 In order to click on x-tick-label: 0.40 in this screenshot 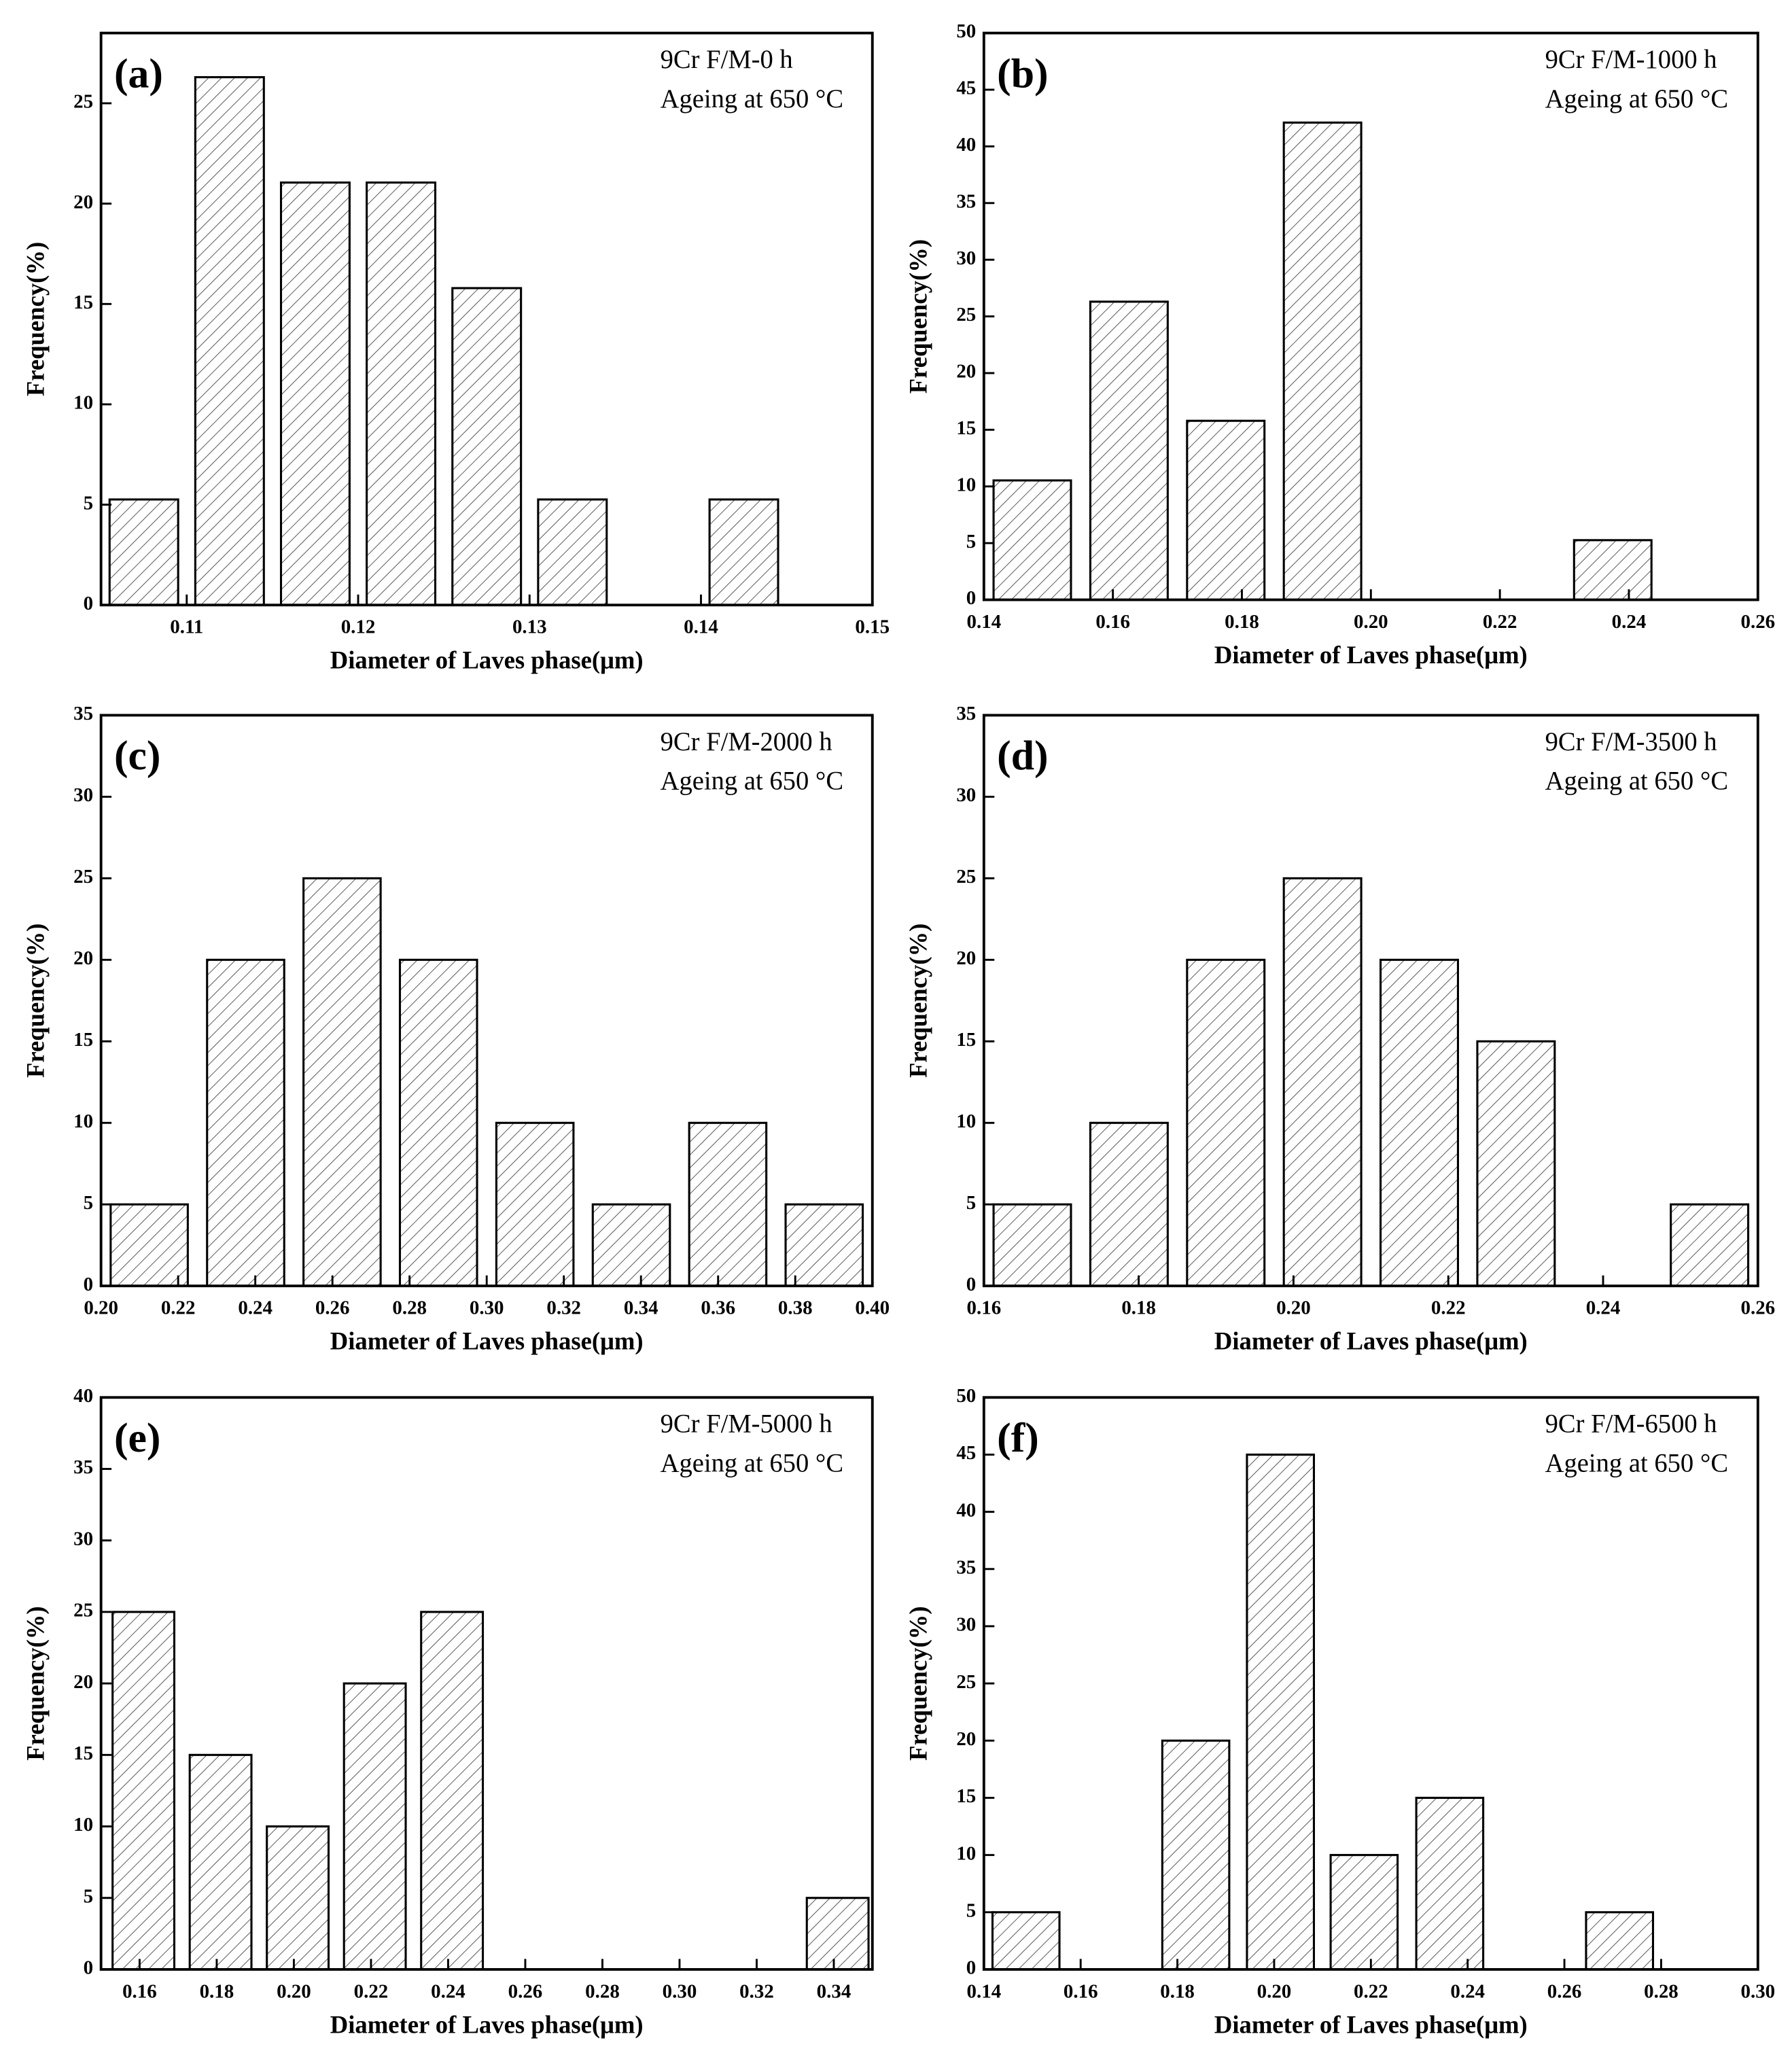, I will do `click(873, 1308)`.